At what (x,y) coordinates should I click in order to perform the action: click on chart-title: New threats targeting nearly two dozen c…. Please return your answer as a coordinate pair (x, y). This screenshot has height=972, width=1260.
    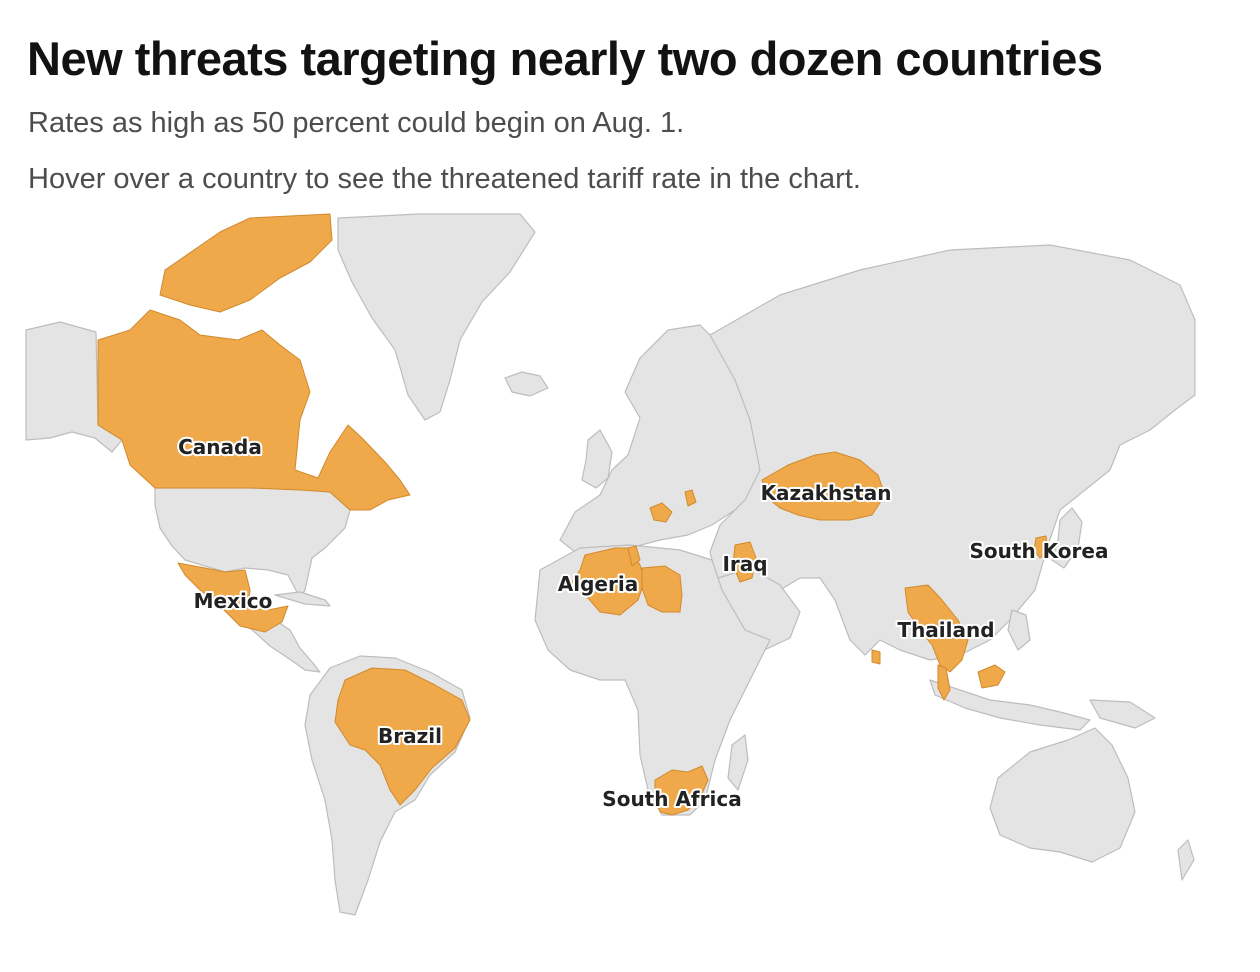
    Looking at the image, I should click on (565, 58).